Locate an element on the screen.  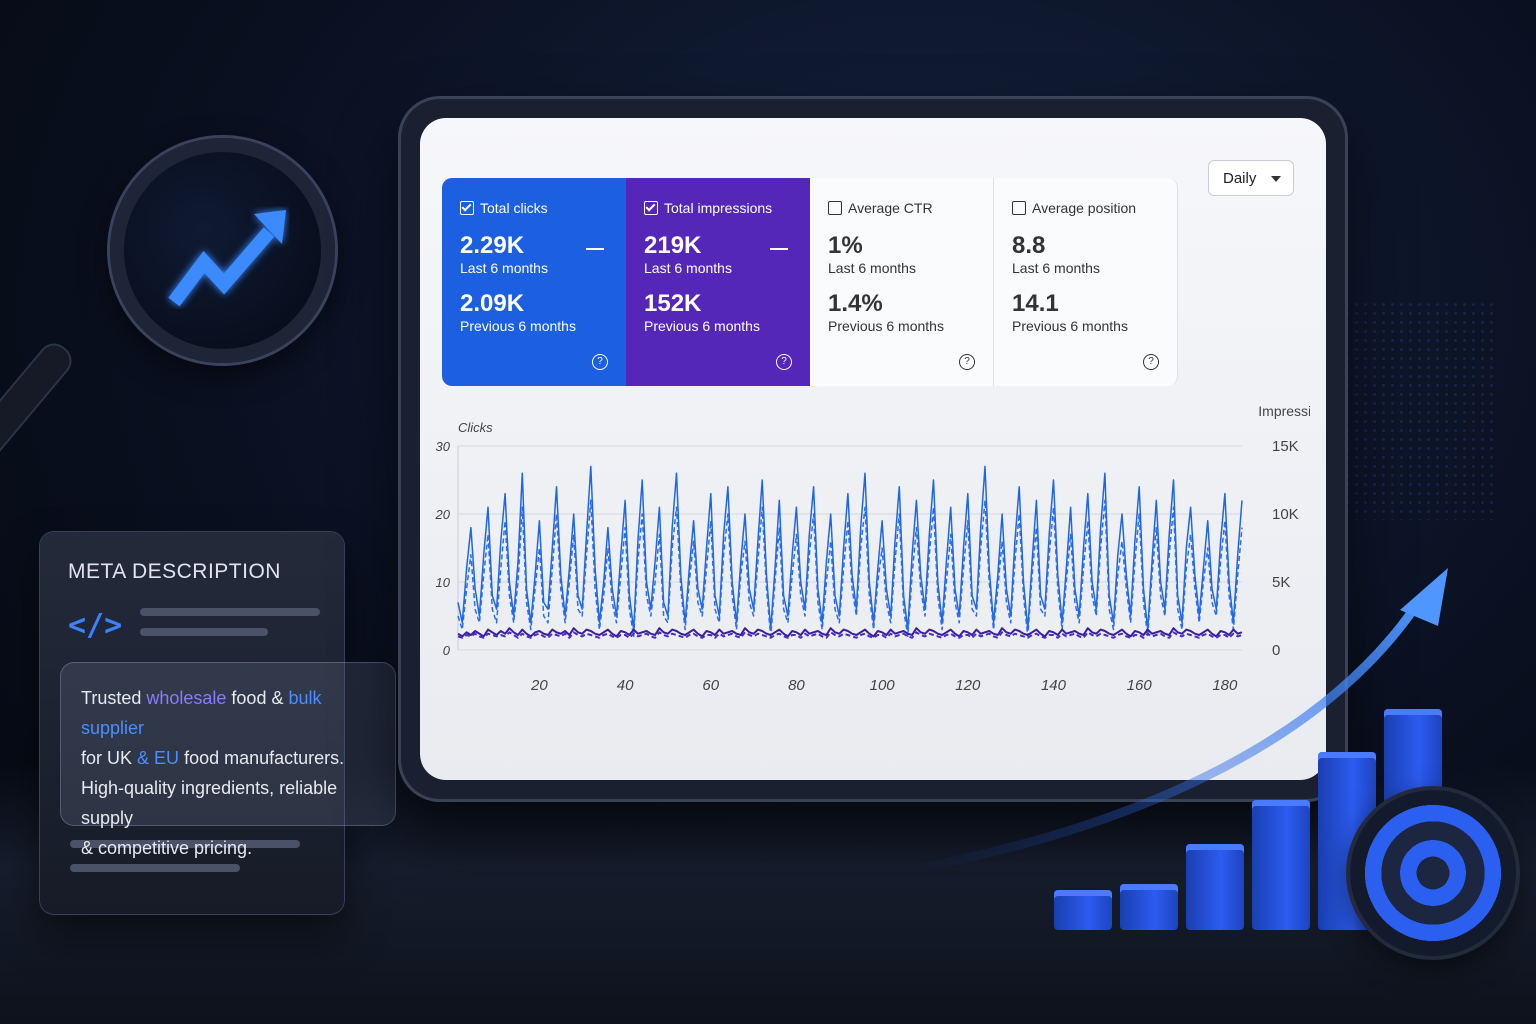
x-tick-label: 40 is located at coordinates (625, 685).